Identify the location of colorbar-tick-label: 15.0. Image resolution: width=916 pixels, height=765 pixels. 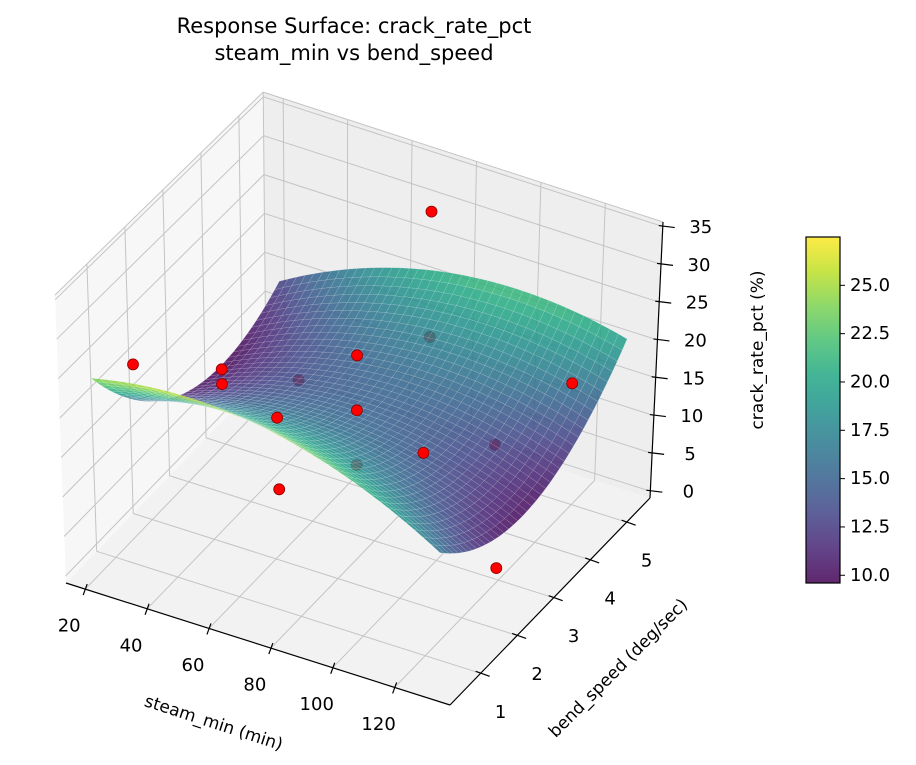
(870, 478).